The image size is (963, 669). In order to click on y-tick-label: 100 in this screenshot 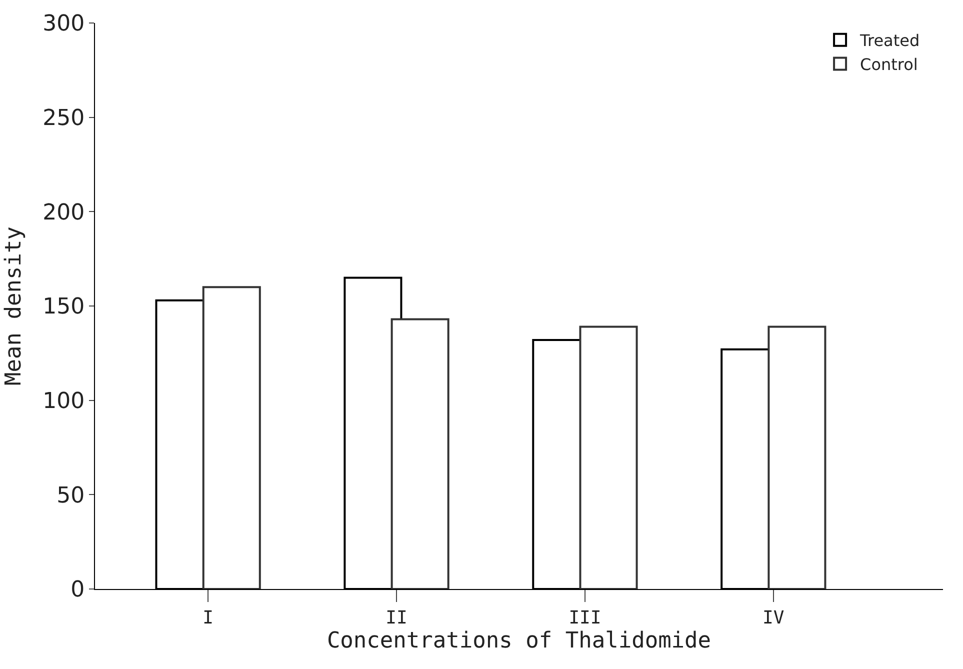, I will do `click(63, 401)`.